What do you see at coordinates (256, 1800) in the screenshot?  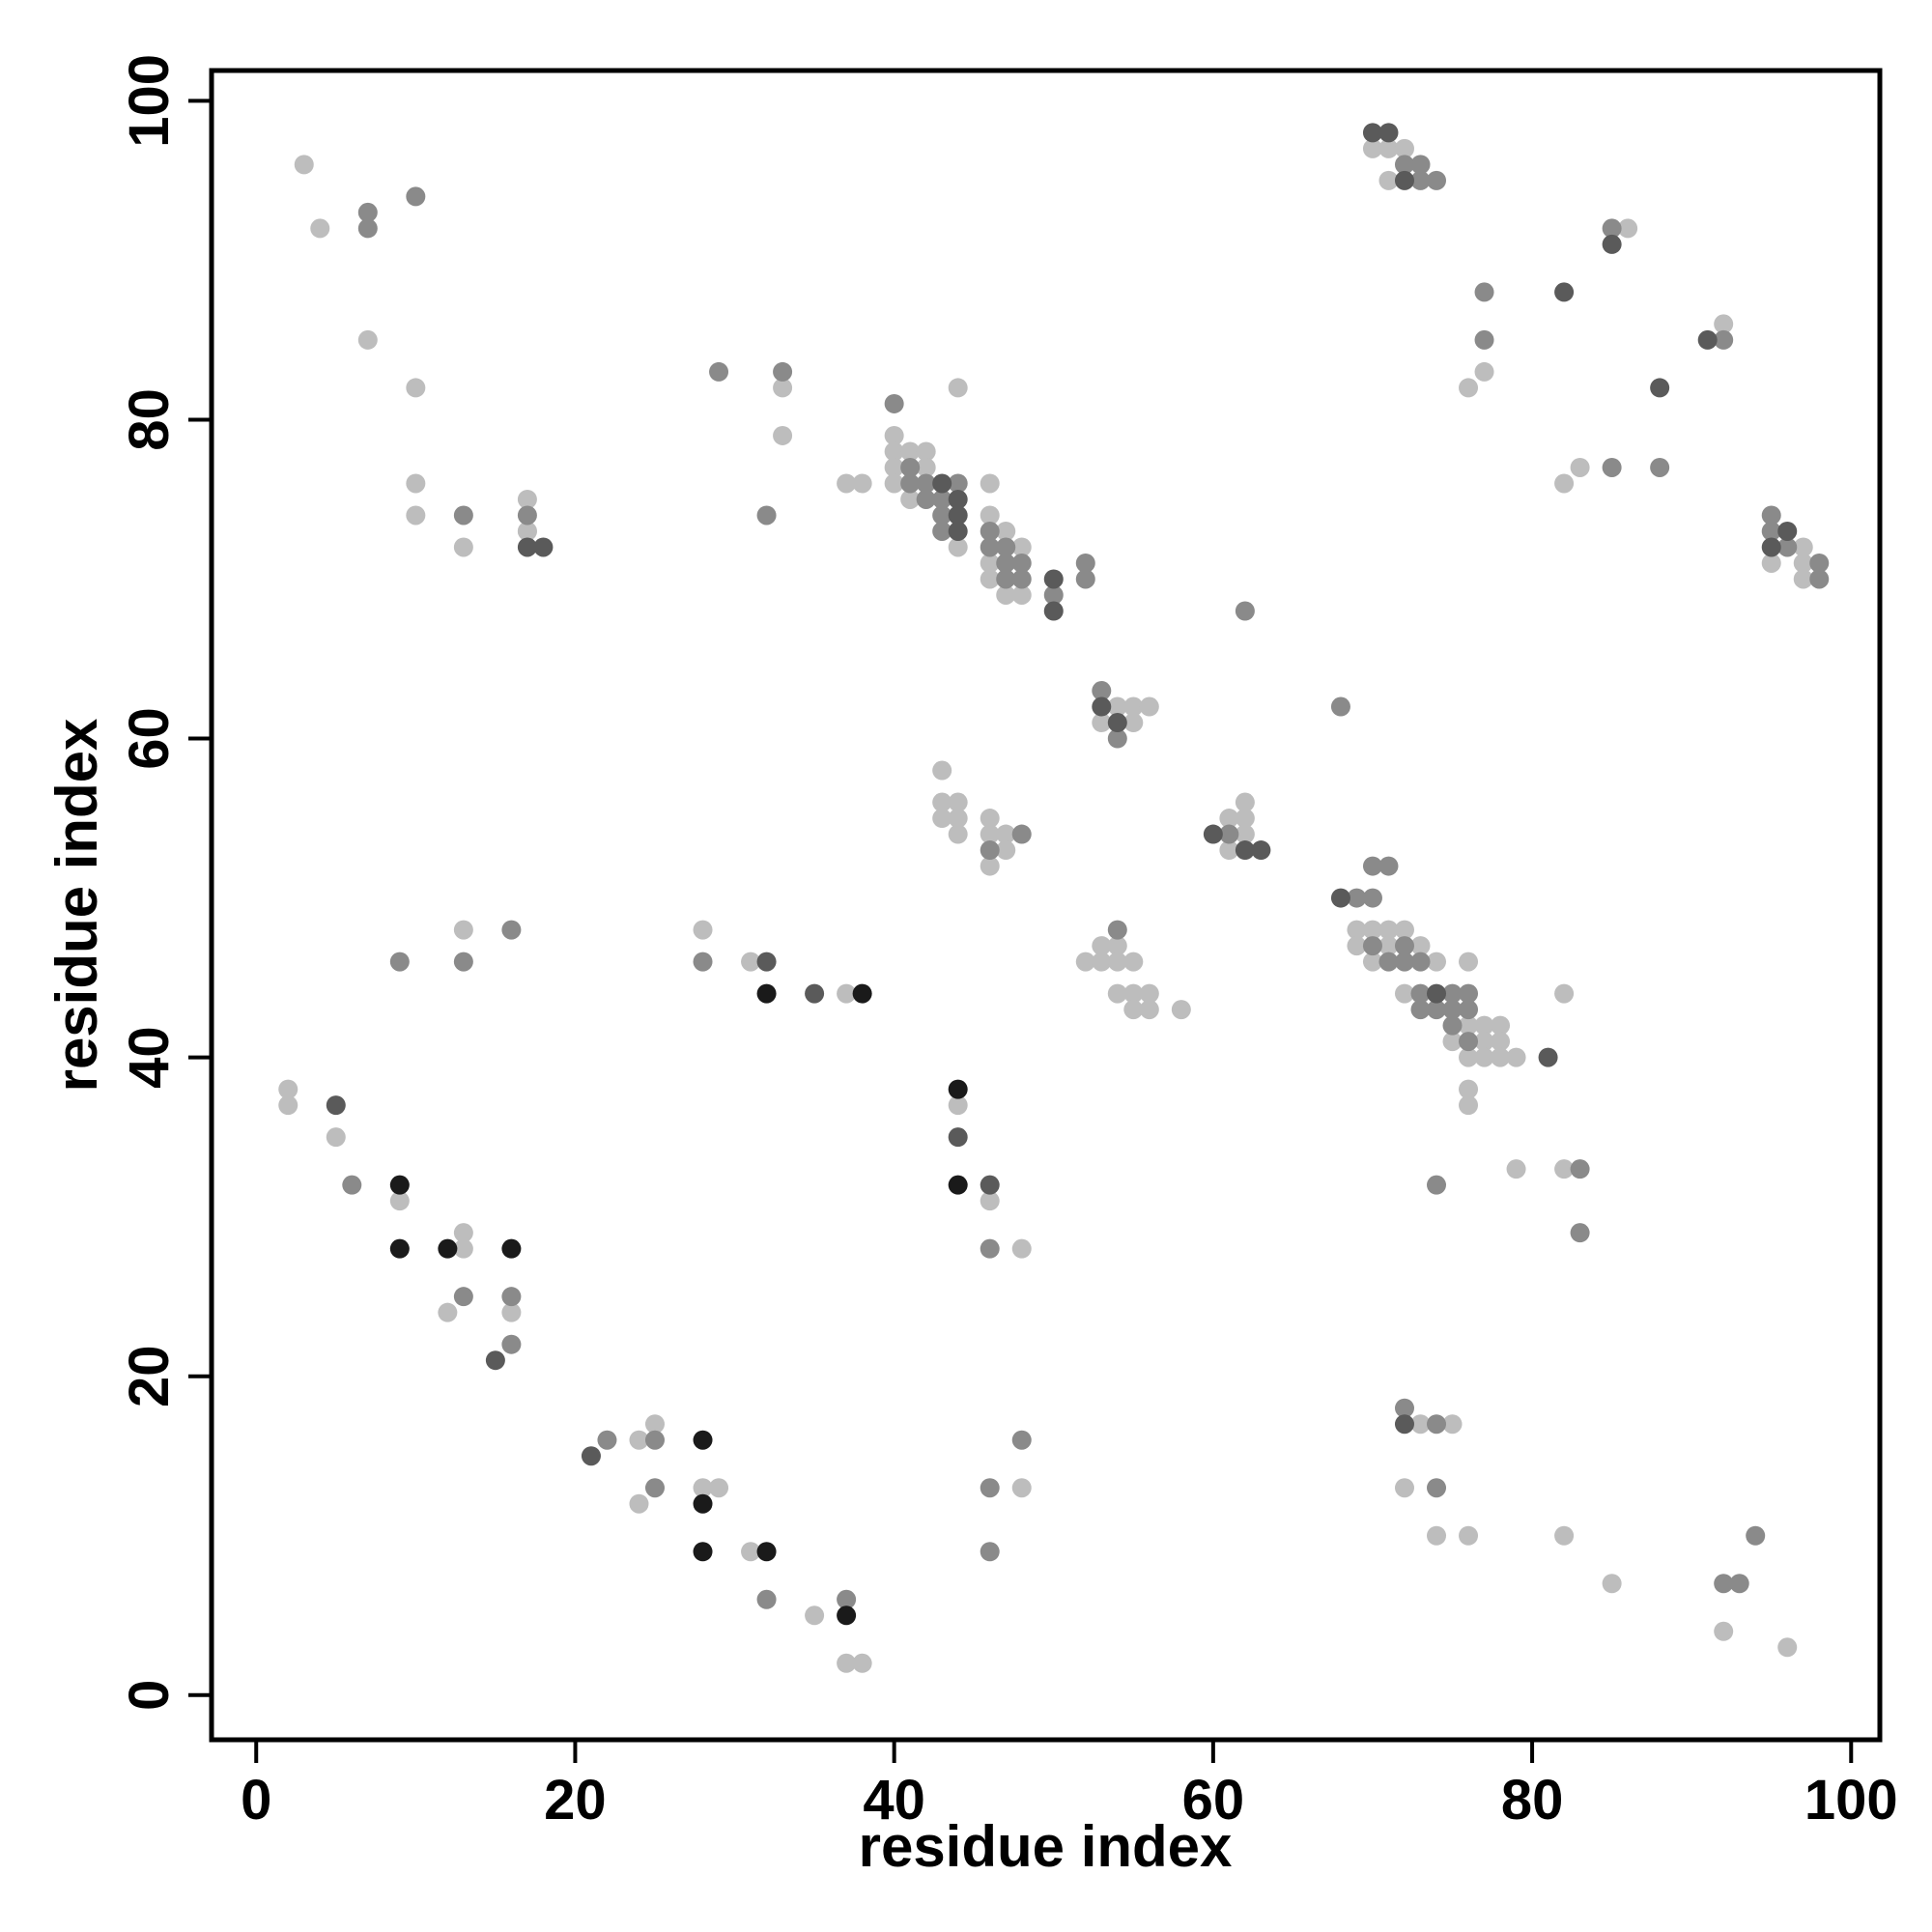 I see `x-tick-label: 0` at bounding box center [256, 1800].